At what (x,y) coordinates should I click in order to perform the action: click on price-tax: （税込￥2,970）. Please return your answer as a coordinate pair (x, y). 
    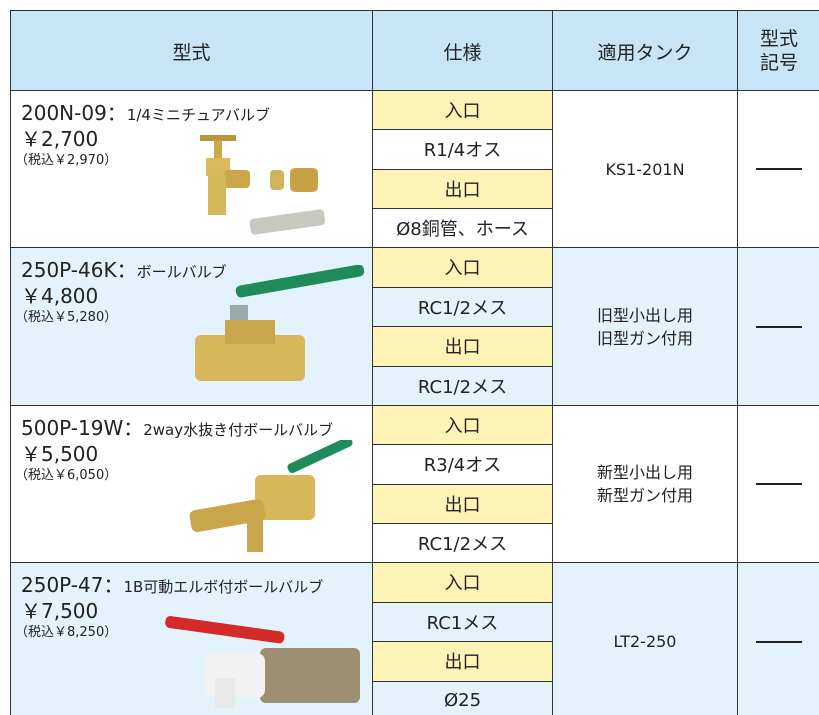
    Looking at the image, I should click on (66, 160).